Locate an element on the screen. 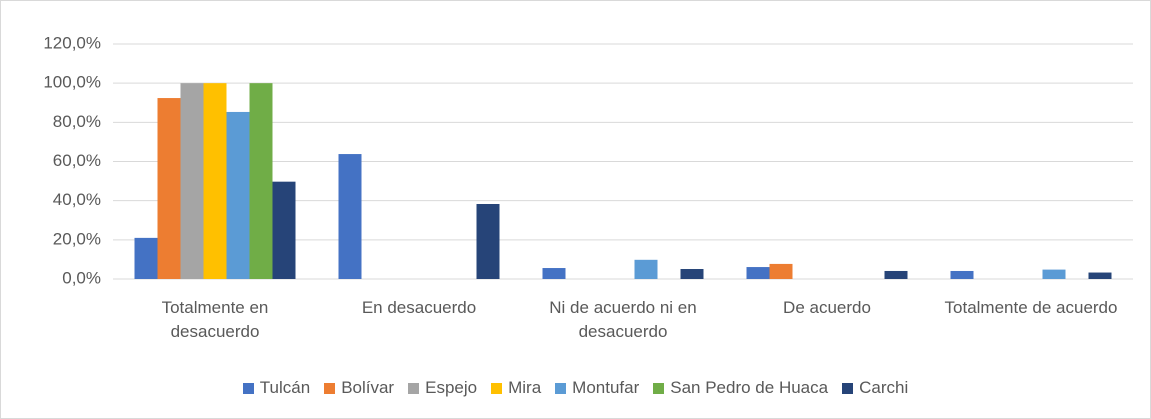  legend-item: San Pedro de Huaca is located at coordinates (740, 388).